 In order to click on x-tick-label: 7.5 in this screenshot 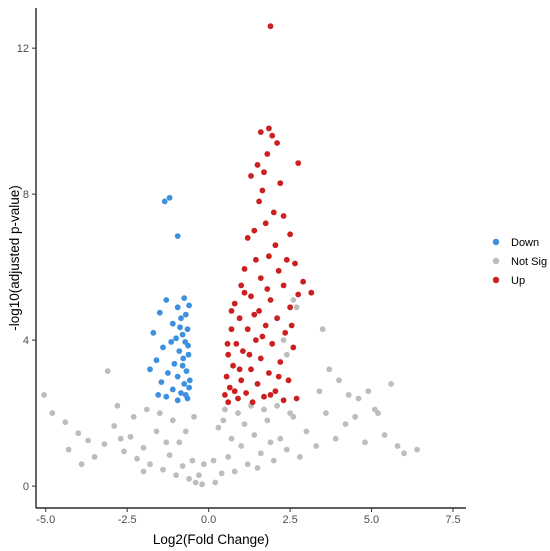, I will do `click(452, 520)`.